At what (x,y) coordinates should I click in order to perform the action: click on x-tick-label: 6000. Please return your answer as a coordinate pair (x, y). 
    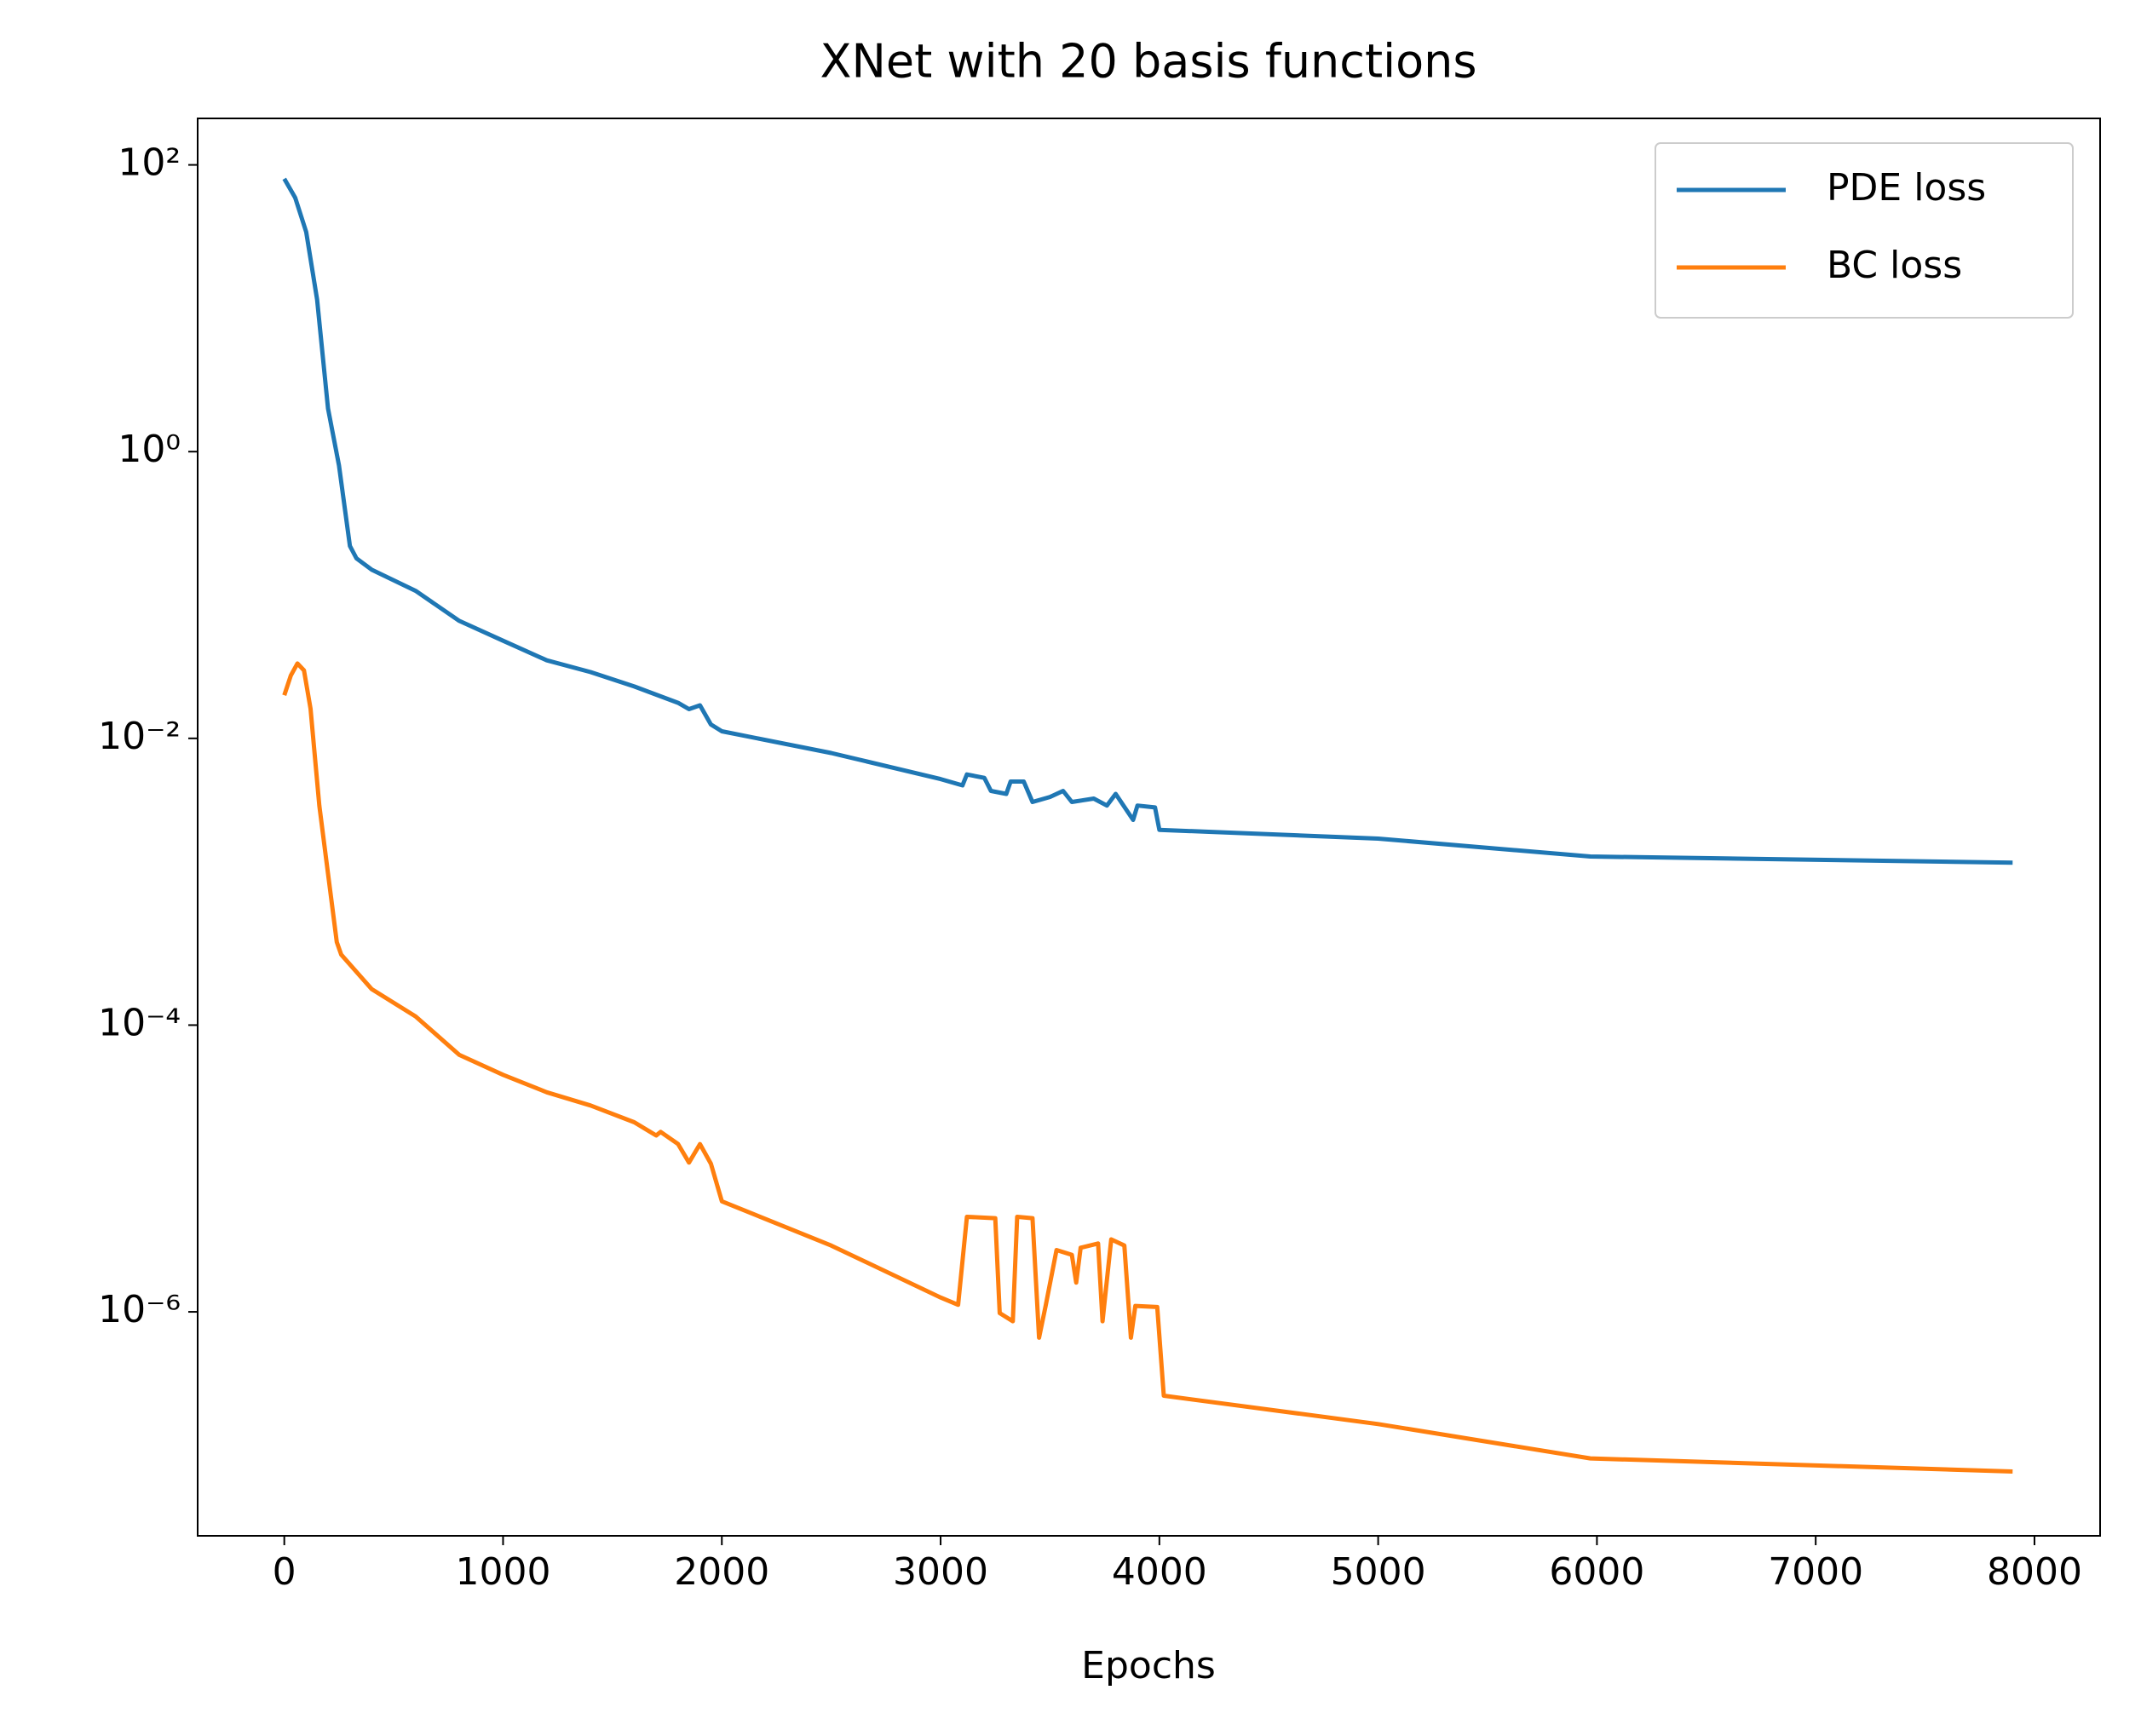
    Looking at the image, I should click on (1596, 1572).